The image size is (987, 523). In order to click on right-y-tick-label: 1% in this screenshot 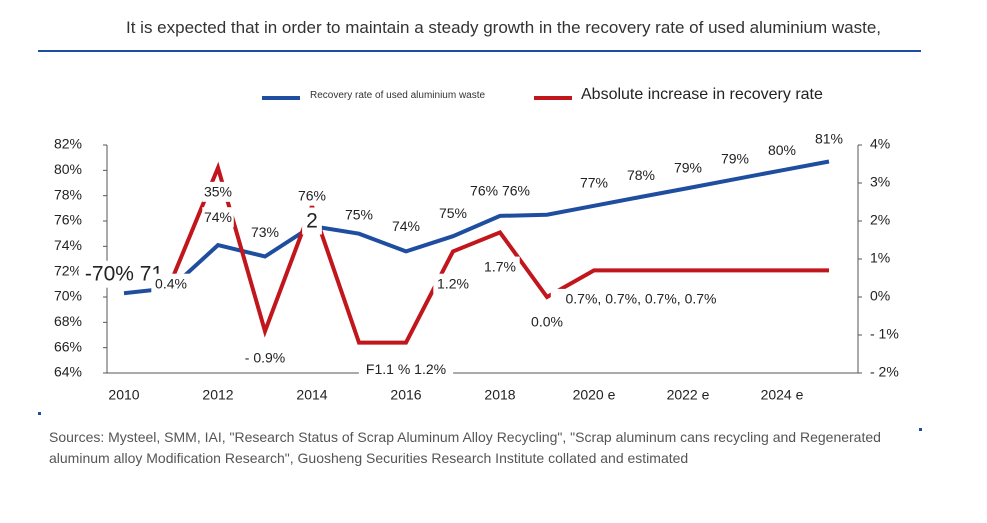, I will do `click(880, 258)`.